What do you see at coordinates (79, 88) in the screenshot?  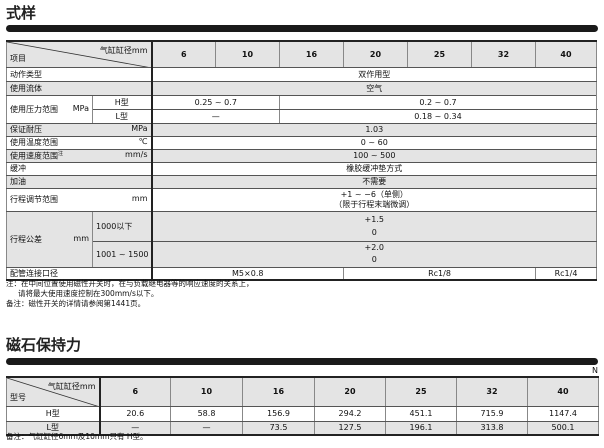 I see `fluid-label: 使用流体` at bounding box center [79, 88].